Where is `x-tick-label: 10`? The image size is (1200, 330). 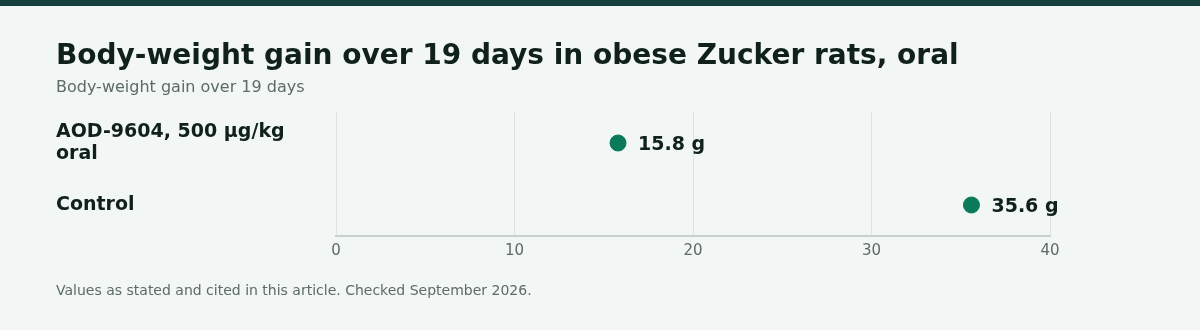
x-tick-label: 10 is located at coordinates (514, 249).